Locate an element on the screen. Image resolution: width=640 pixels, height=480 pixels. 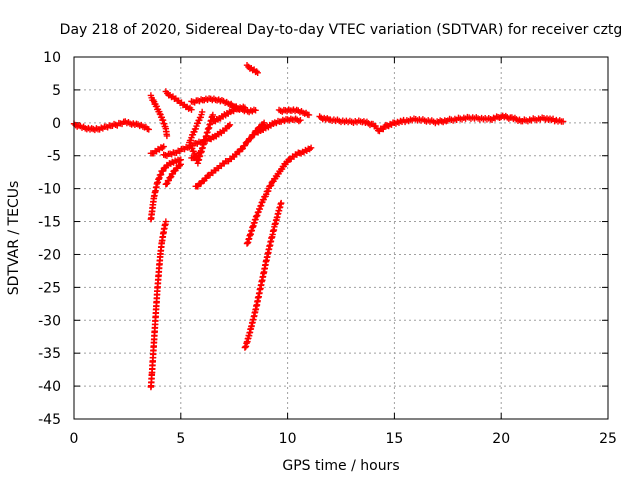
series-baseline-mid is located at coordinates (294, 112).